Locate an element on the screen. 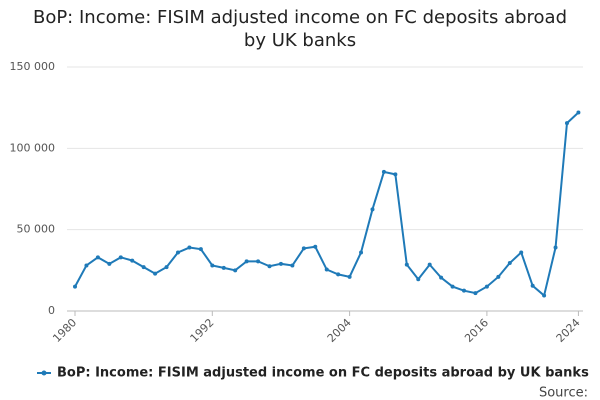 The width and height of the screenshot is (600, 400). y-tick-label: 0 is located at coordinates (51, 310).